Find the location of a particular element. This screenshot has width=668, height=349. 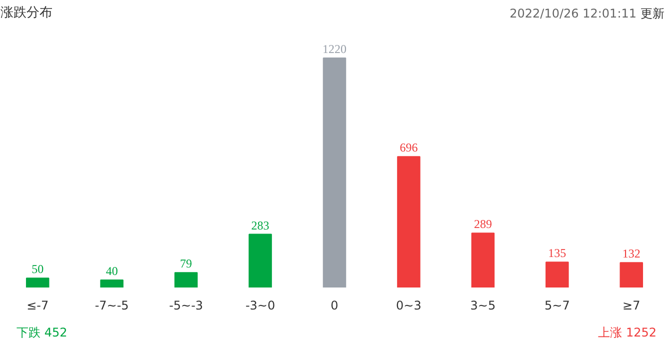

x-tick-label: 5~7 is located at coordinates (557, 305).